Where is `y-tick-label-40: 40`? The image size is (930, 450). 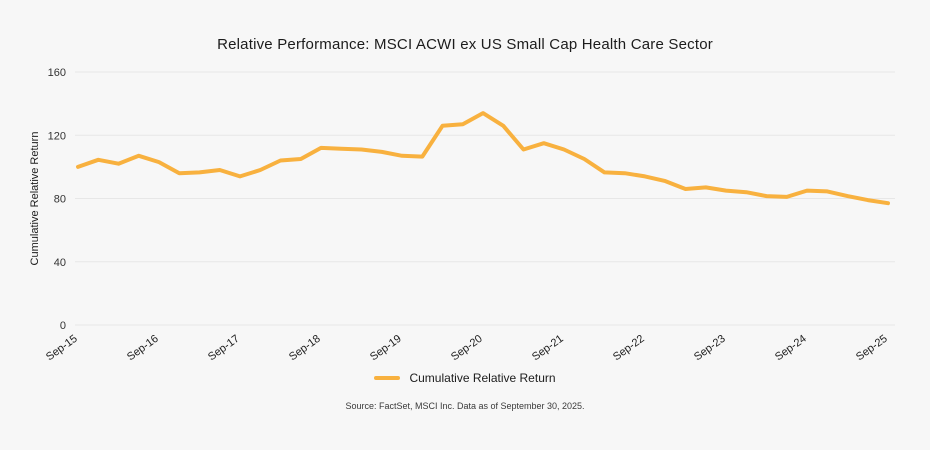
y-tick-label-40: 40 is located at coordinates (60, 263).